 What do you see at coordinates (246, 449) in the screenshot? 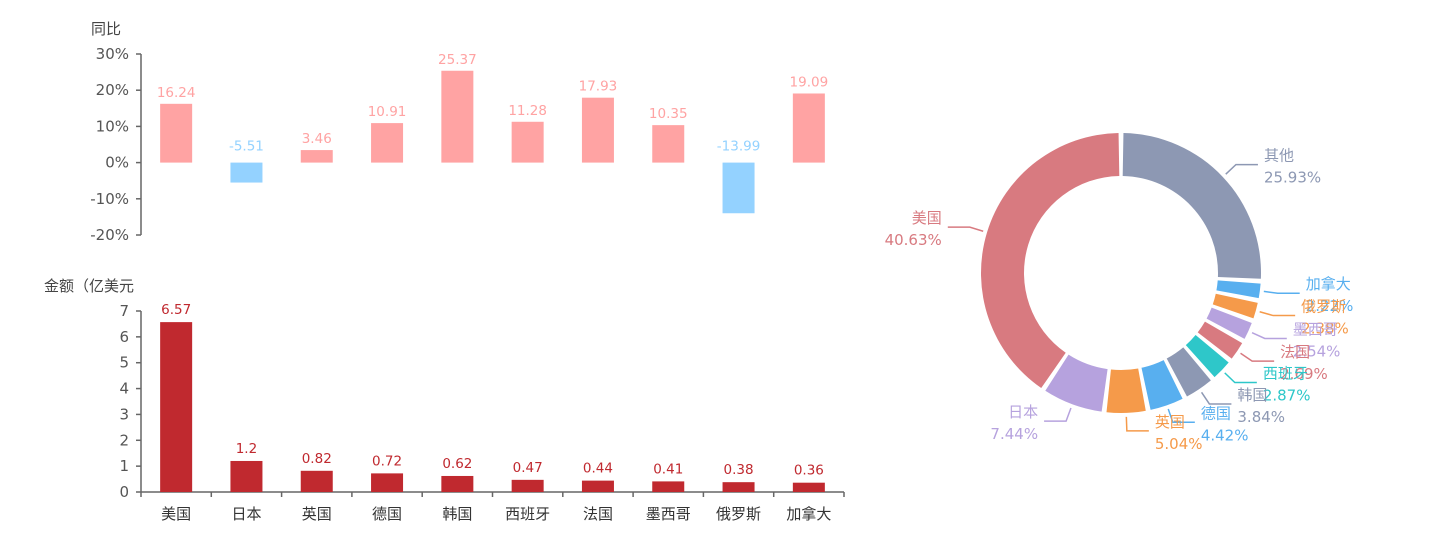
I see `amount-value-label: 1.2` at bounding box center [246, 449].